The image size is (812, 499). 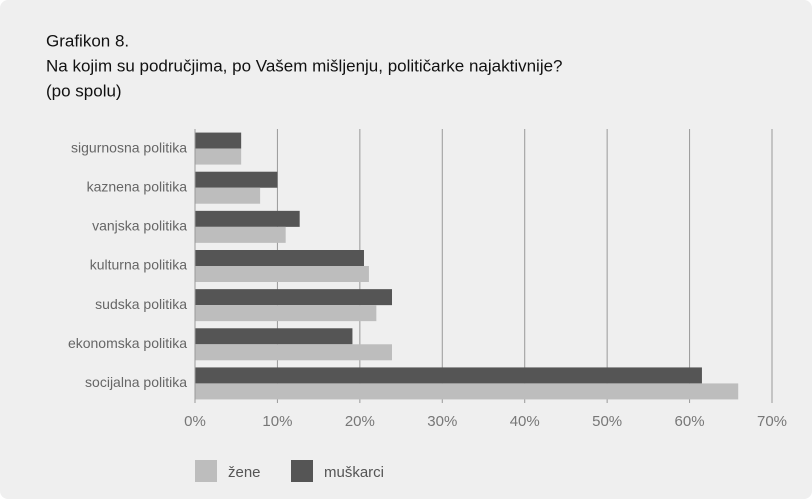 What do you see at coordinates (141, 304) in the screenshot?
I see `y-tick-label: sudska politika` at bounding box center [141, 304].